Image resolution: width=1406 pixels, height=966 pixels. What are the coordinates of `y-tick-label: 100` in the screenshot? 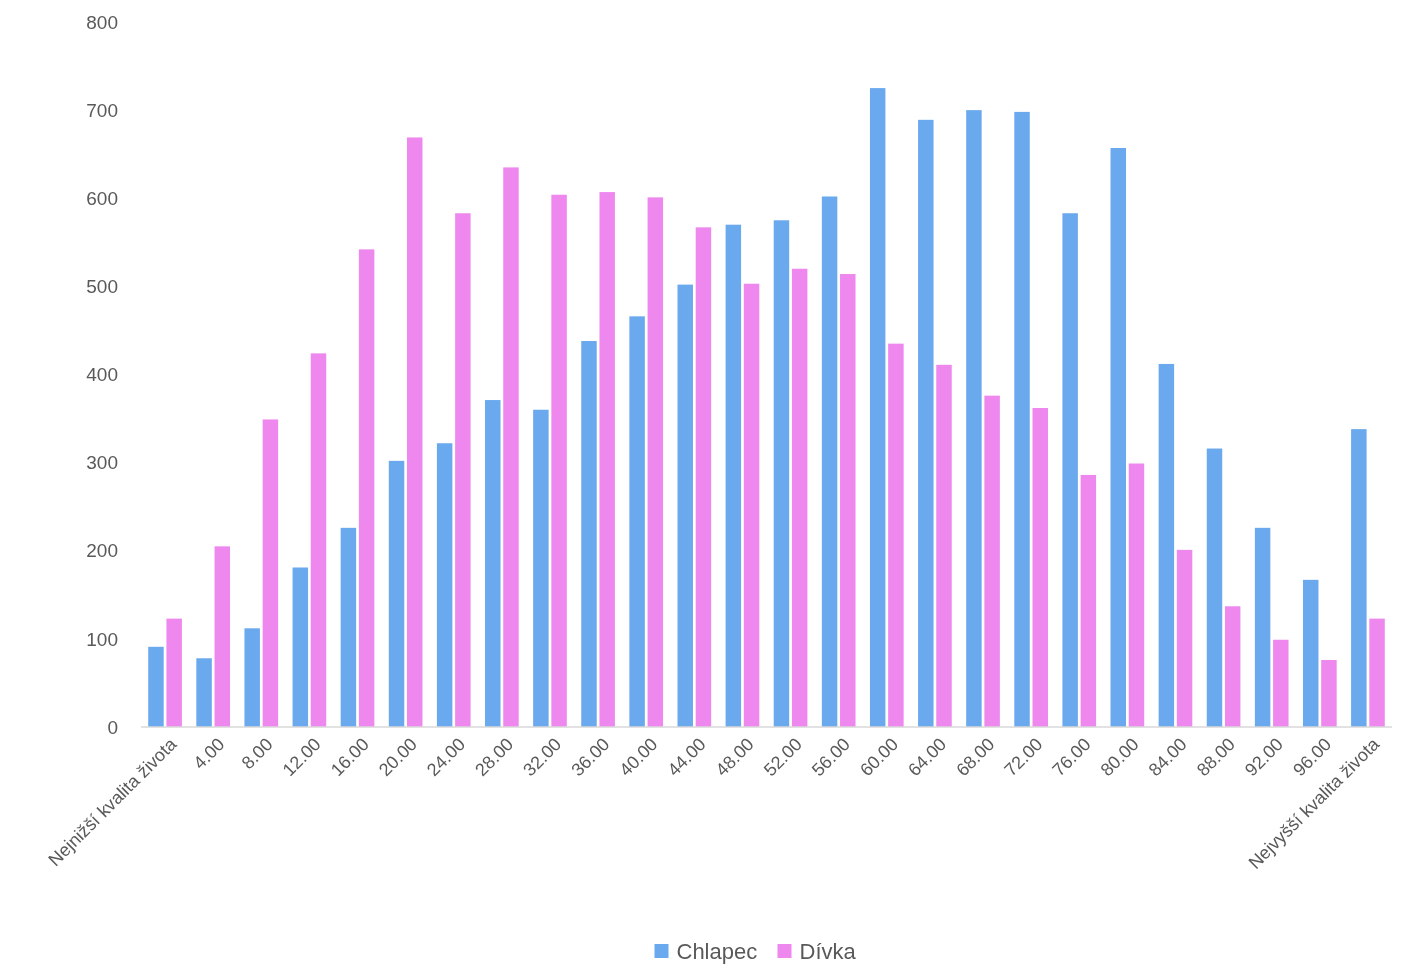 It's located at (102, 639).